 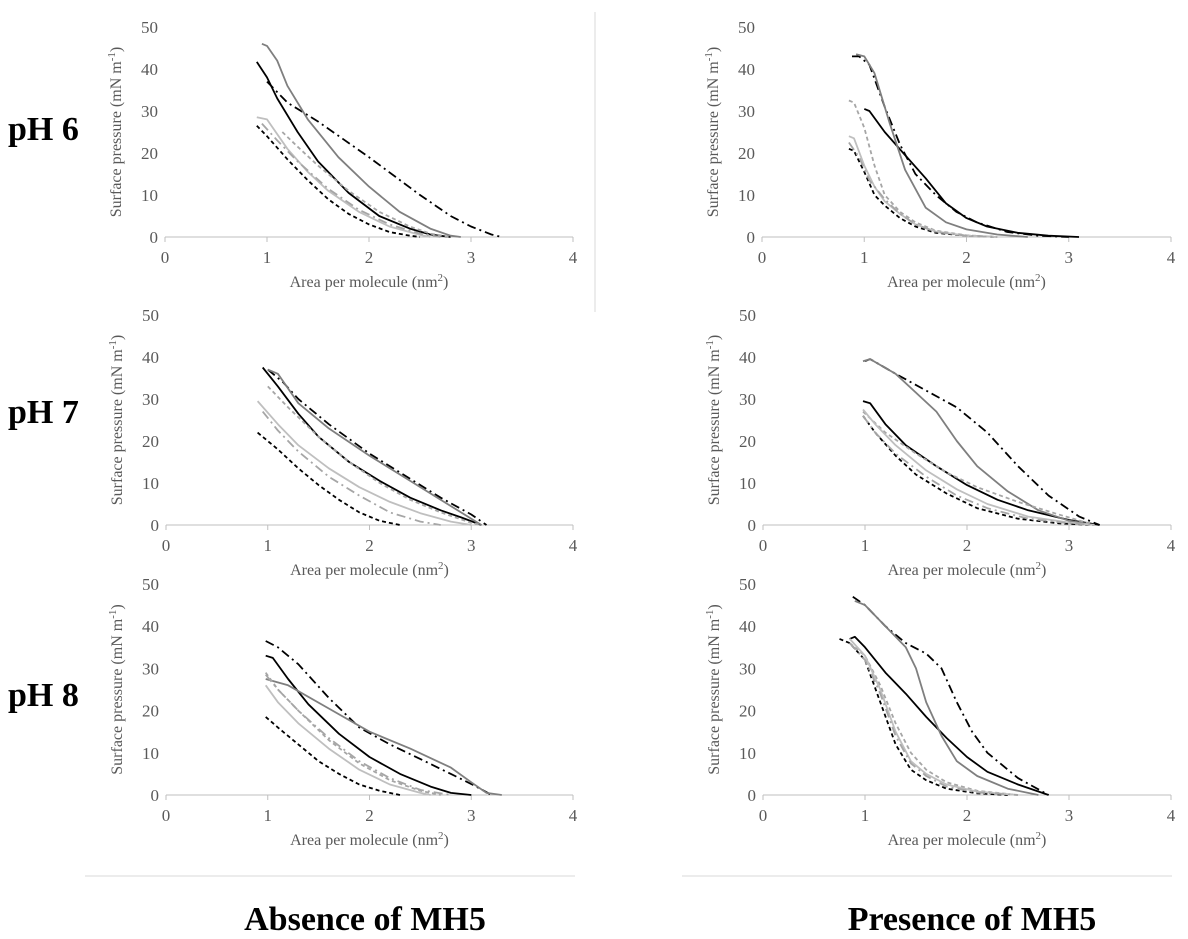 What do you see at coordinates (43, 129) in the screenshot?
I see `row-label-ph6: pH 6` at bounding box center [43, 129].